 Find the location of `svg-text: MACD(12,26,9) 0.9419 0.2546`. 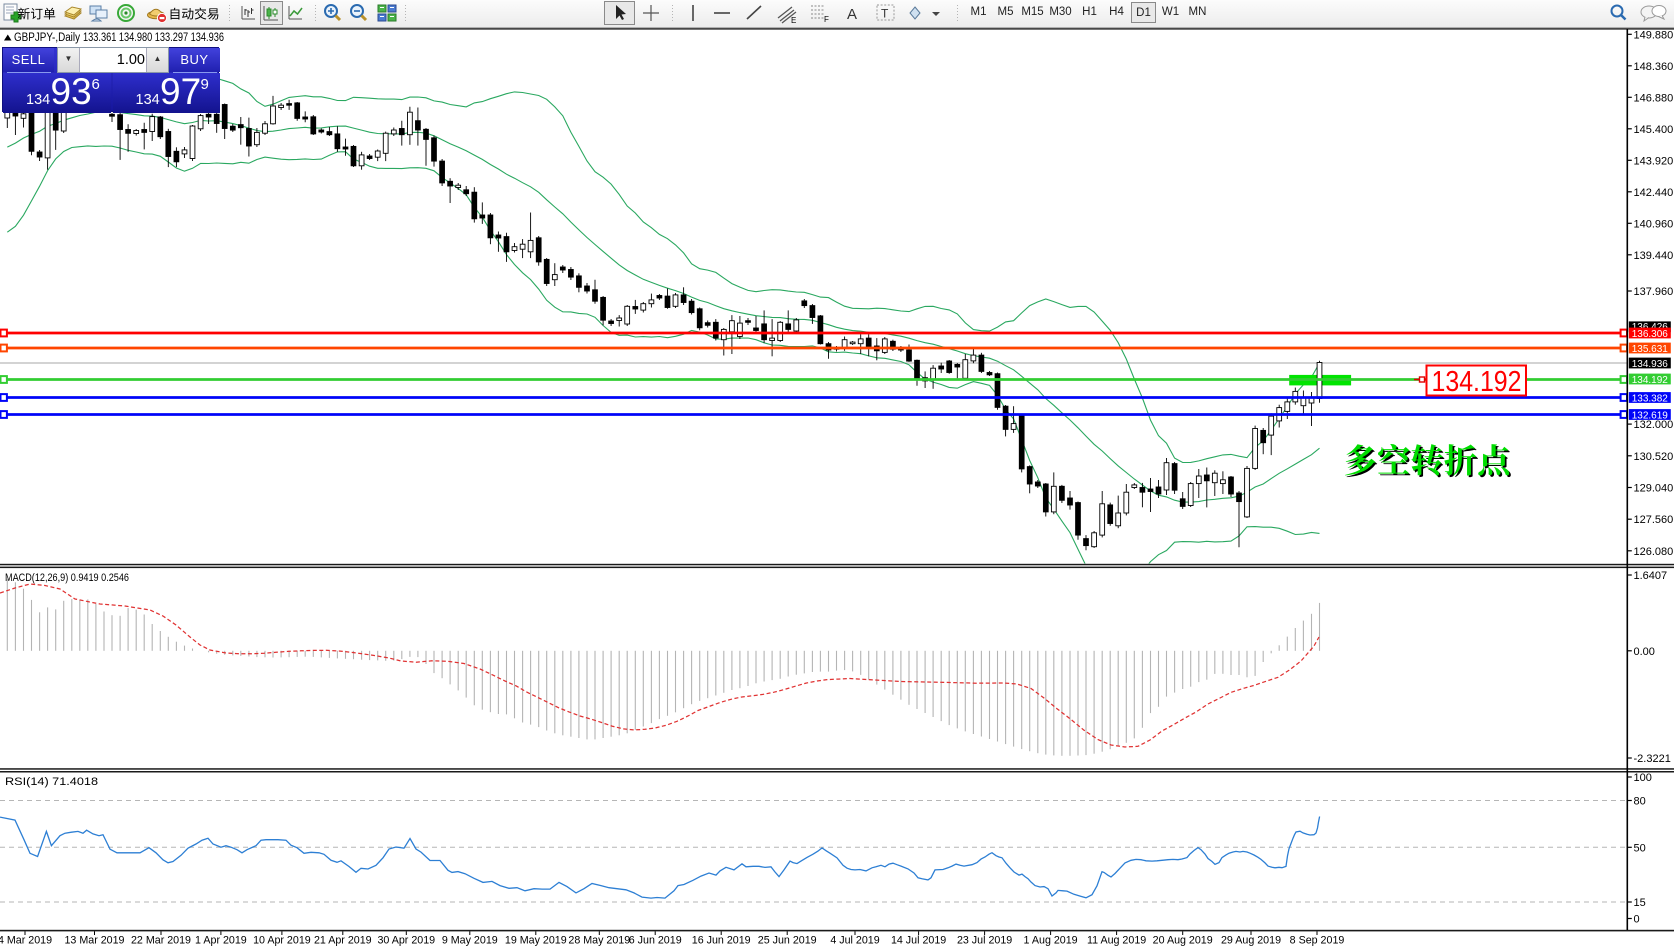

svg-text: MACD(12,26,9) 0.9419 0.2546 is located at coordinates (67, 578).